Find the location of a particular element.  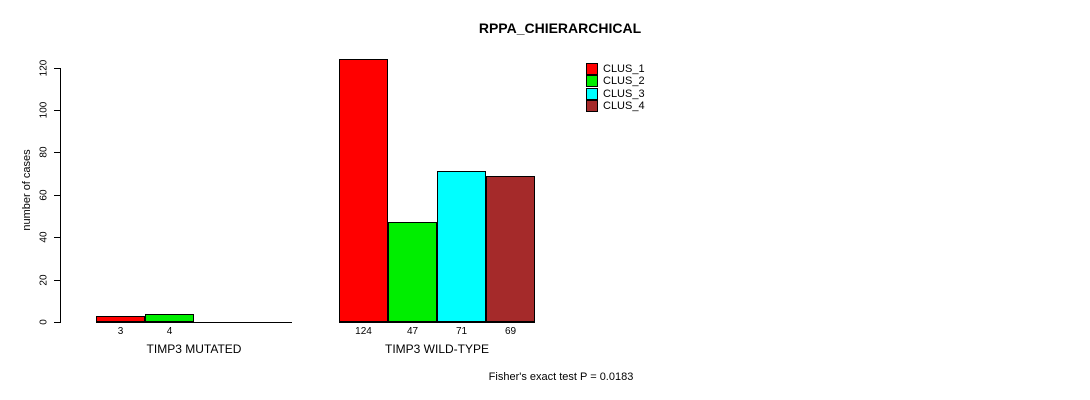

y-axis is located at coordinates (60, 195).